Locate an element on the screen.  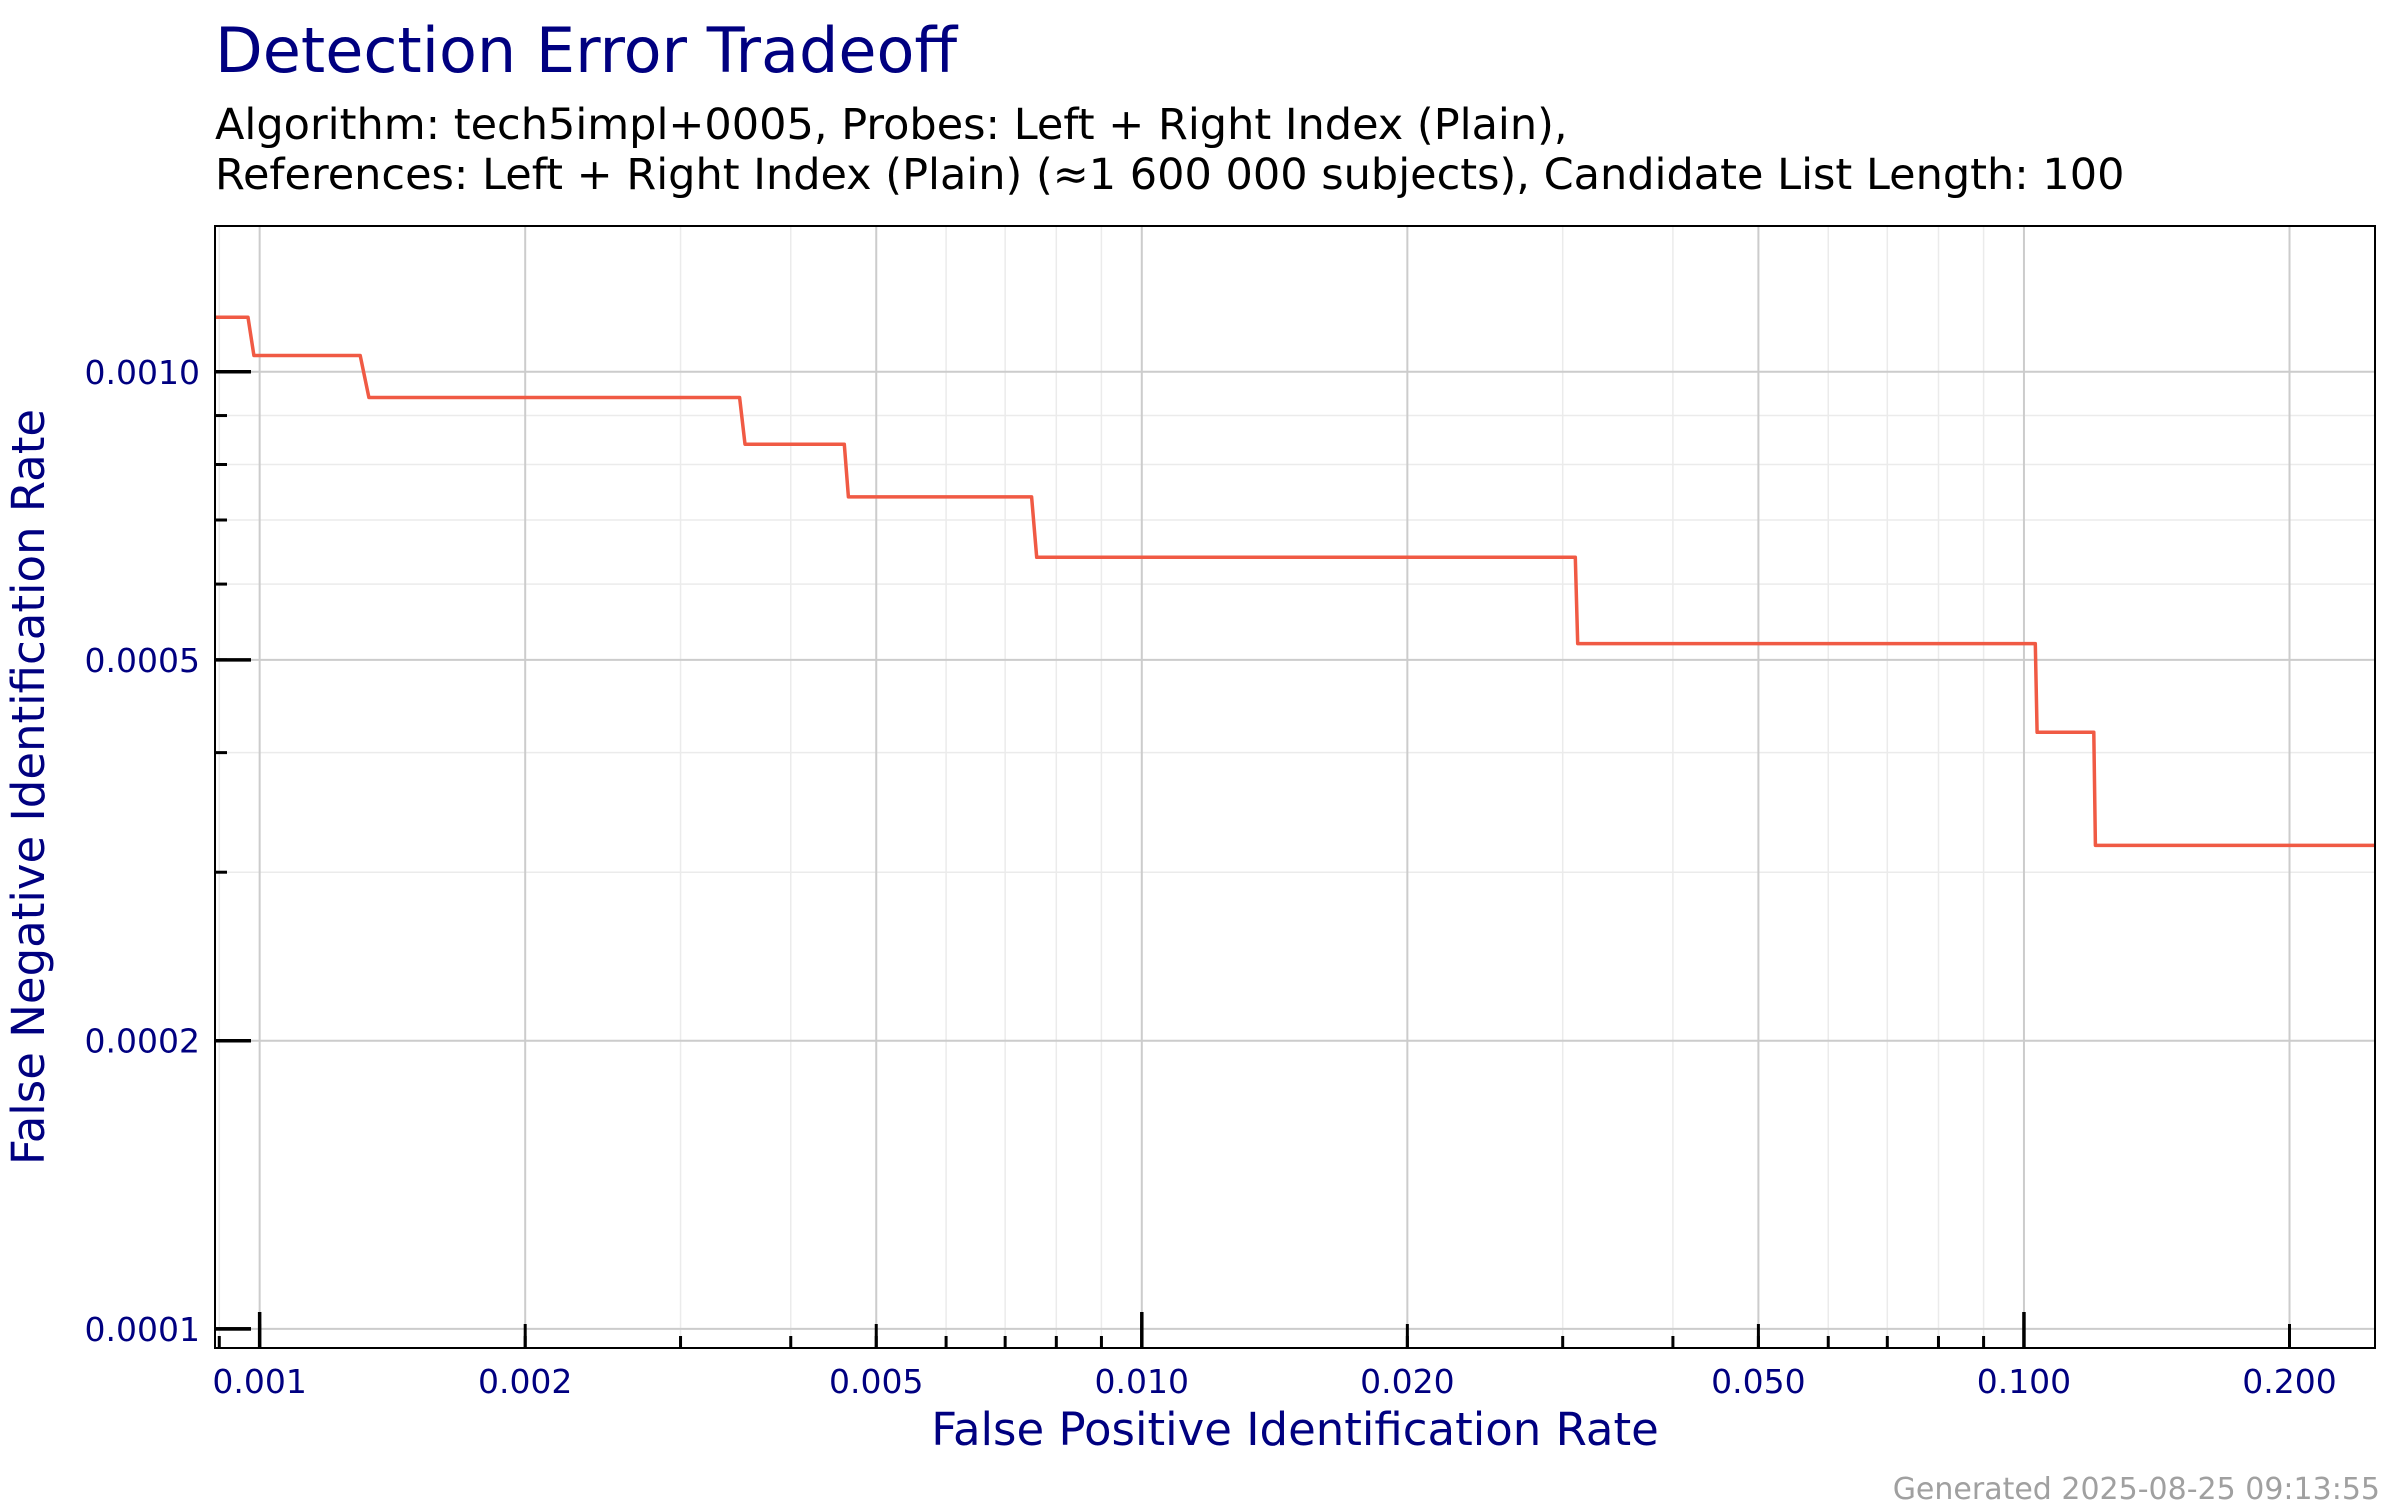
y-axis-label: False Negative Identification Rate is located at coordinates (28, 787).